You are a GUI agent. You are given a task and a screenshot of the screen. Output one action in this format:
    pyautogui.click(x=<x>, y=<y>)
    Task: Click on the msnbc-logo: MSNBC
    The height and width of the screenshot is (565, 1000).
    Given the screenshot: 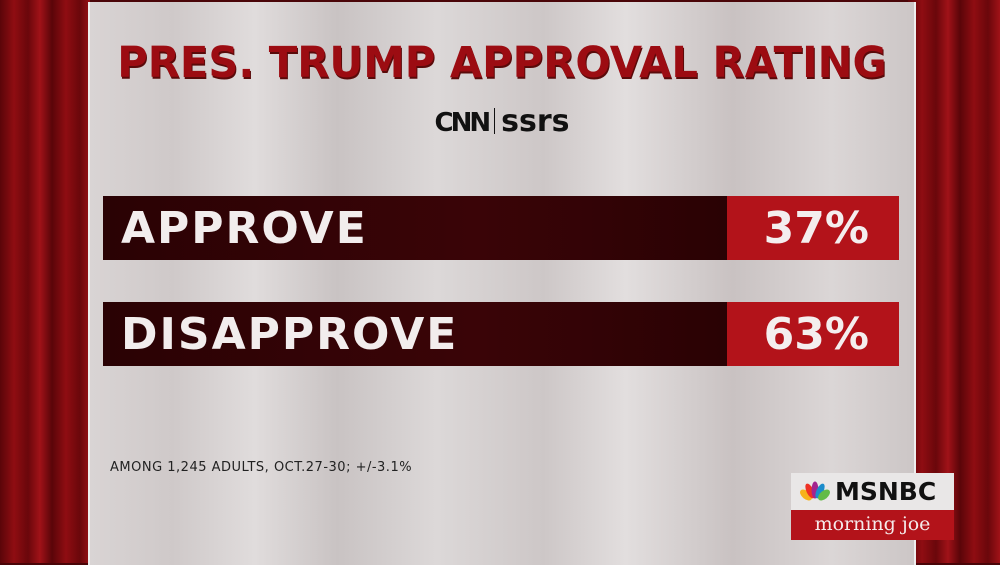 What is the action you would take?
    pyautogui.click(x=886, y=491)
    